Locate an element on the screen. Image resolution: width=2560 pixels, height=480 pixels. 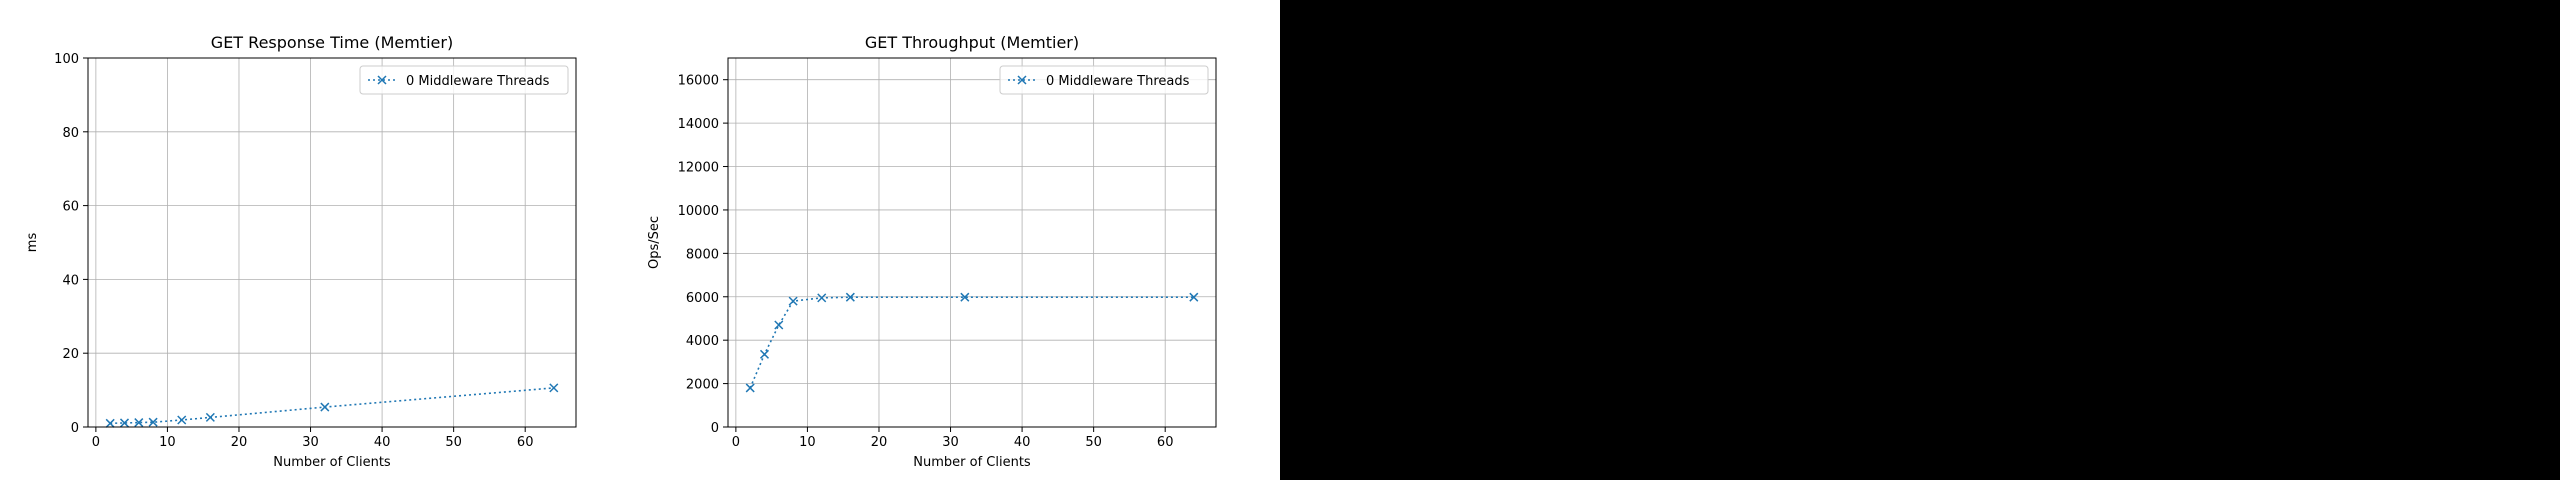
y-tick-label: 4000 is located at coordinates (702, 341).